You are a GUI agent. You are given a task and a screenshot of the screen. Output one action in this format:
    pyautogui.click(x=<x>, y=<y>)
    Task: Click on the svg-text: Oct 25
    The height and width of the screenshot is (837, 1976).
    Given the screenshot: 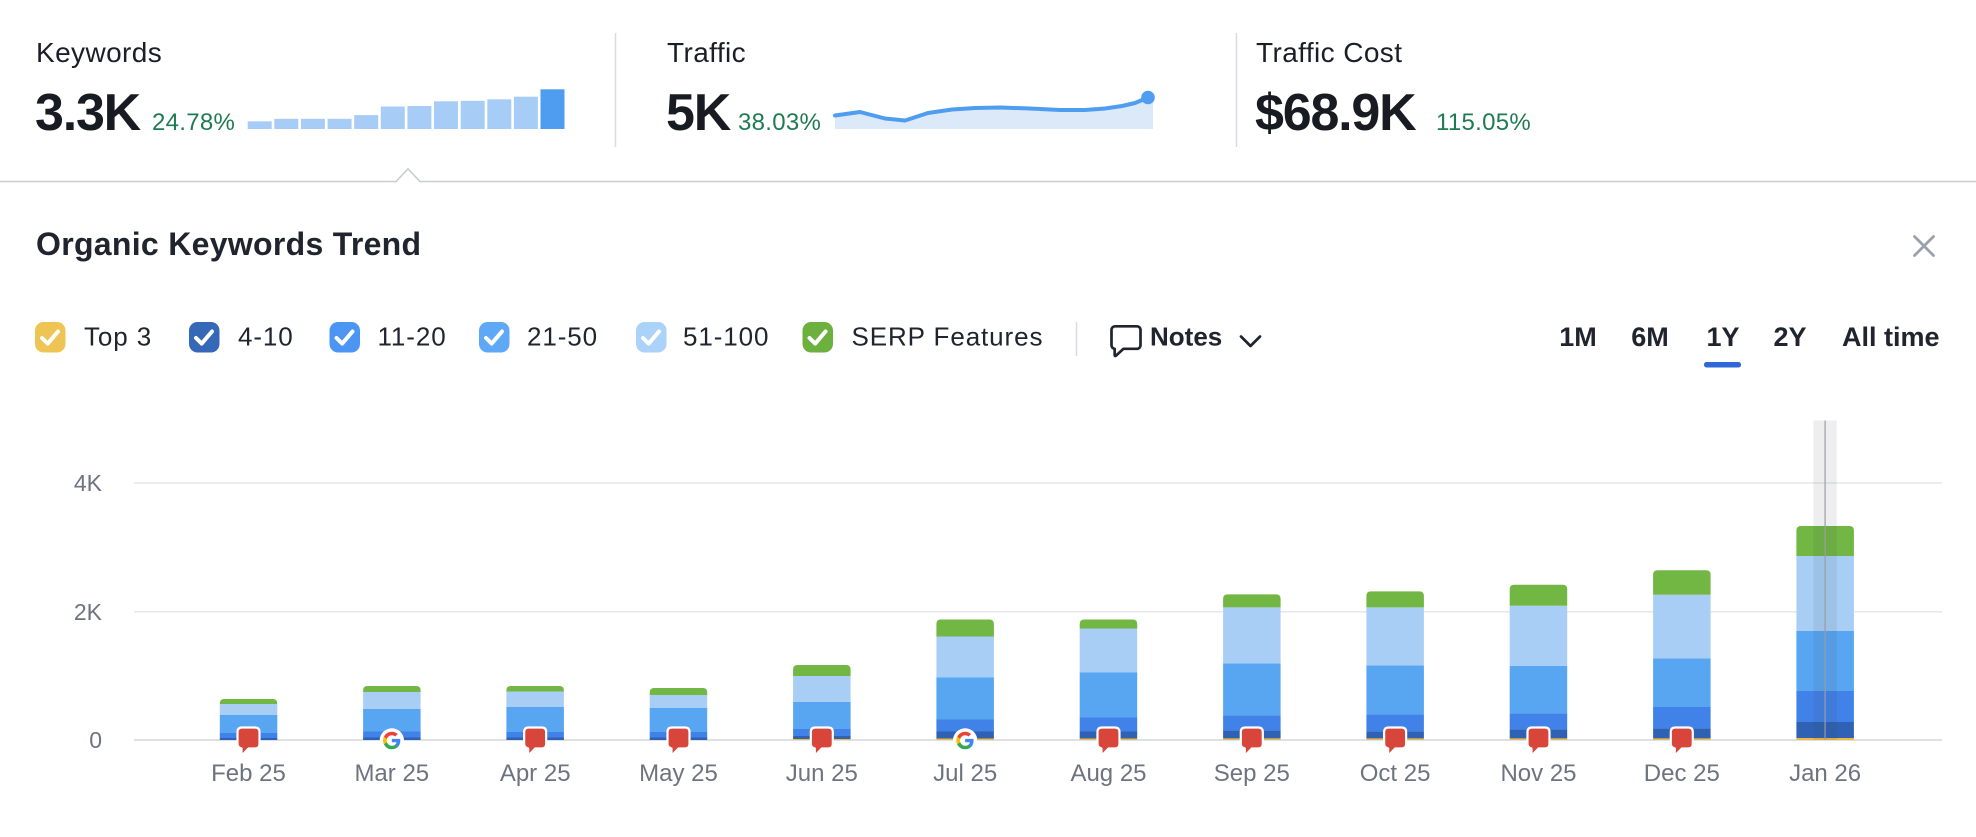 What is the action you would take?
    pyautogui.click(x=1395, y=773)
    